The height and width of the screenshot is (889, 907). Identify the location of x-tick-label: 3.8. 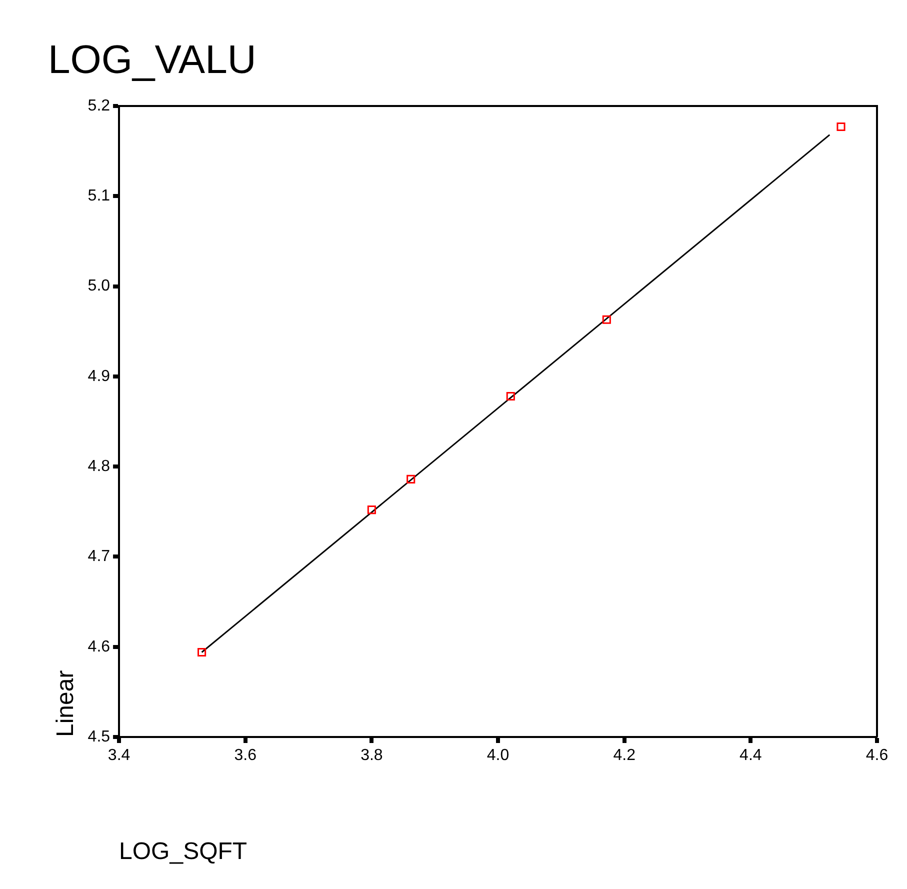
(371, 755).